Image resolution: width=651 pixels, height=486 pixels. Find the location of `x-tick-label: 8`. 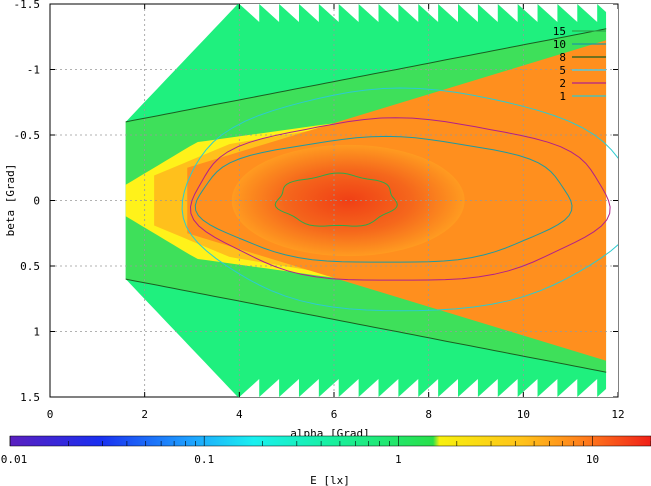

x-tick-label: 8 is located at coordinates (428, 414).